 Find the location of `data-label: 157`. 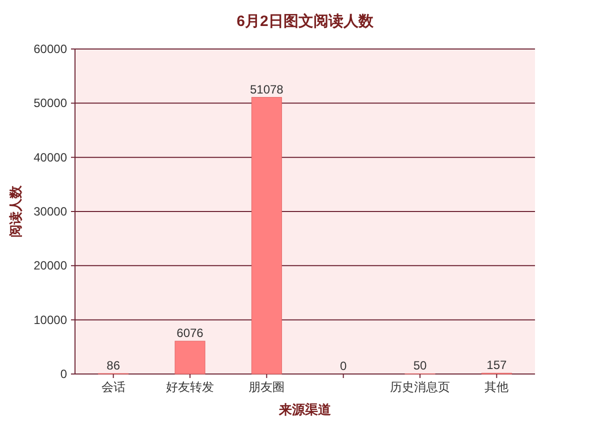

data-label: 157 is located at coordinates (496, 365).